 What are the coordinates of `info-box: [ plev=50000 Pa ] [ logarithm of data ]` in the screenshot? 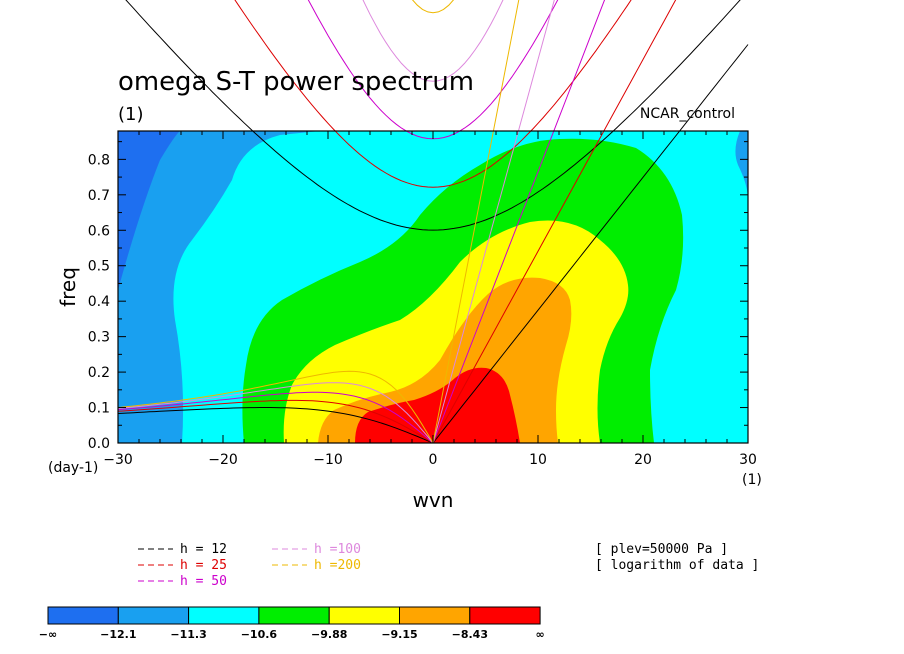 It's located at (677, 557).